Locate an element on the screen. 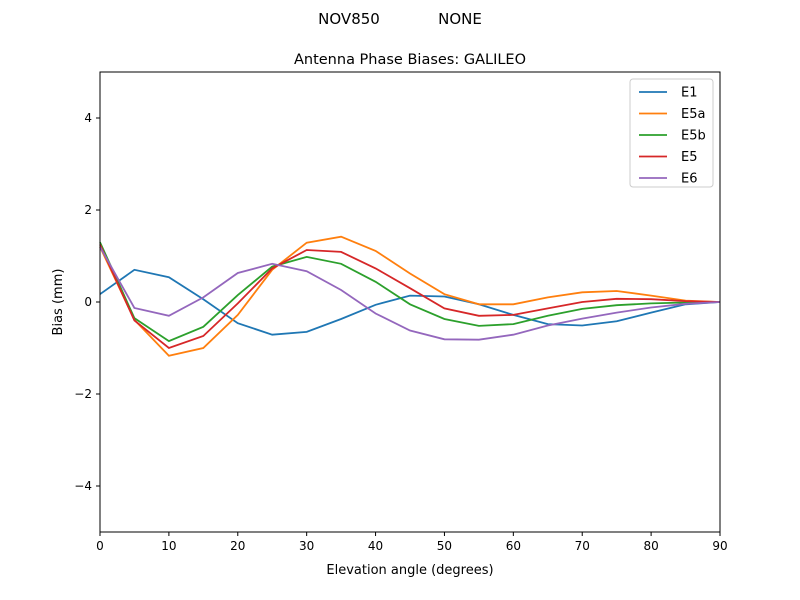  y-tick-label: −4 is located at coordinates (83, 486).